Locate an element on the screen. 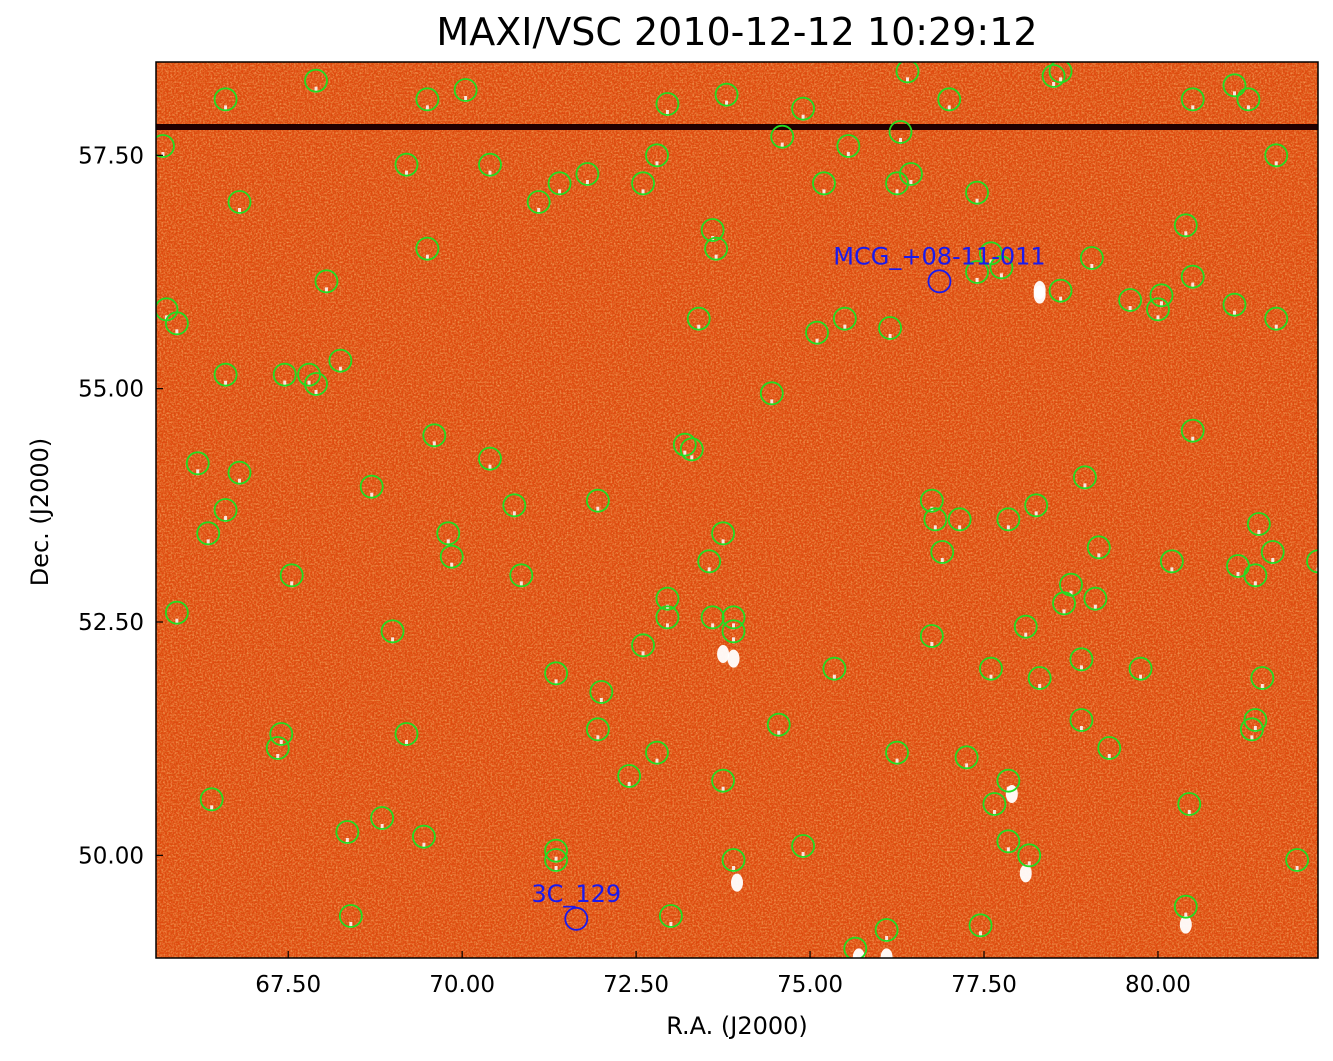  target-label: MCG_+08-11-011 is located at coordinates (939, 256).